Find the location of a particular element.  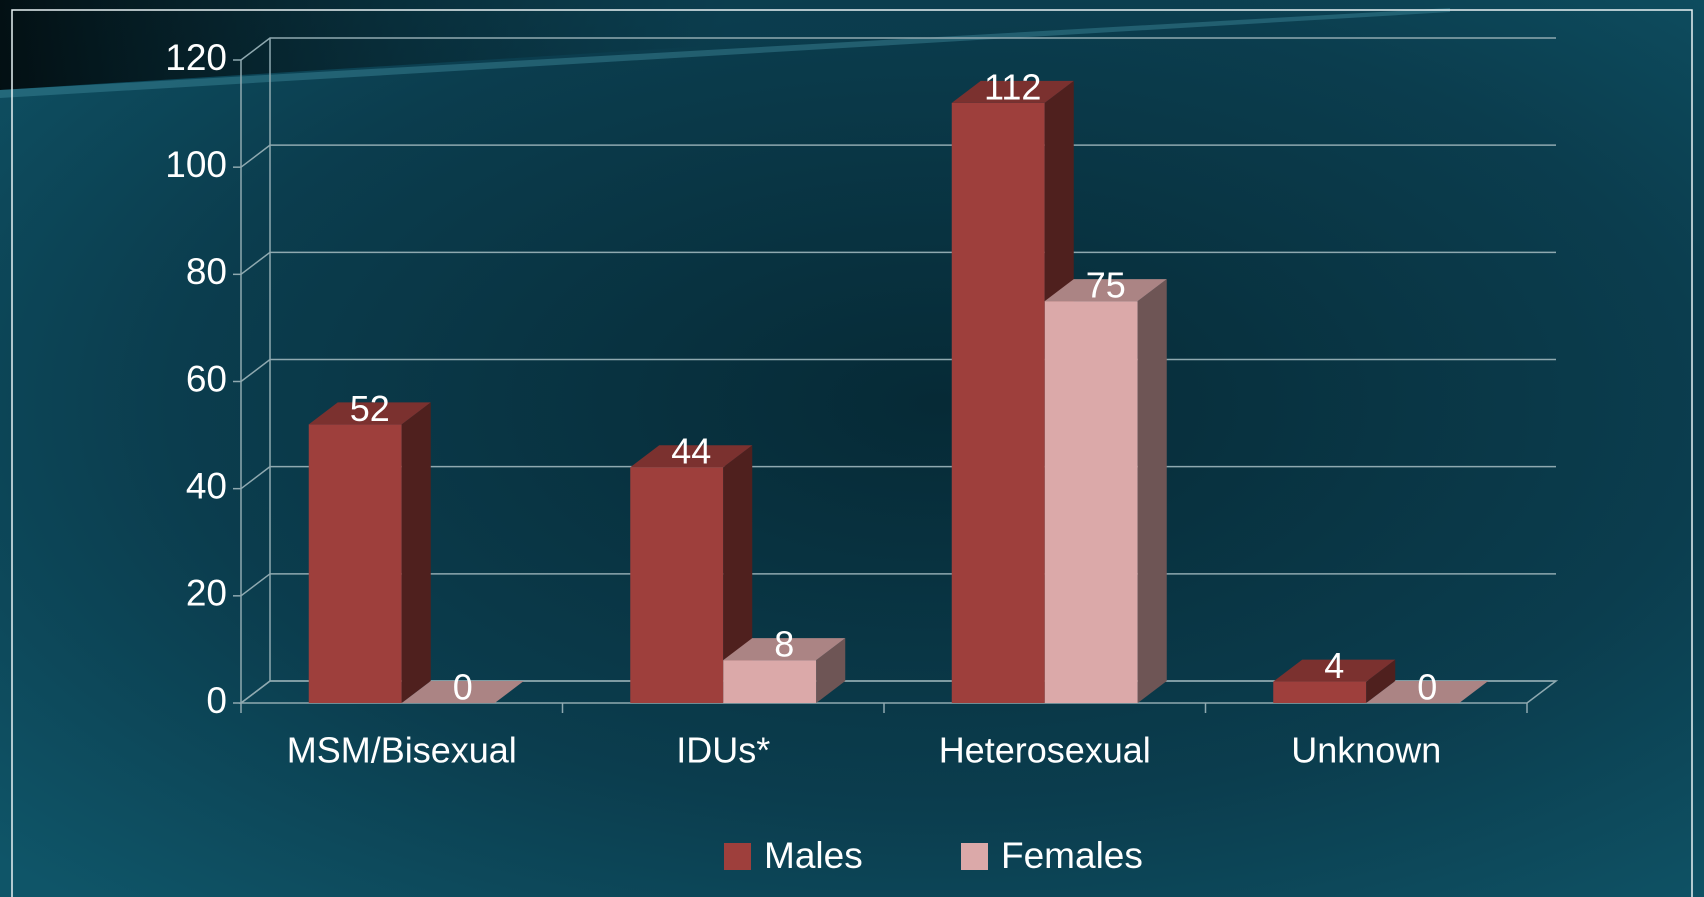

x-tick-label: IDUs* is located at coordinates (723, 750).